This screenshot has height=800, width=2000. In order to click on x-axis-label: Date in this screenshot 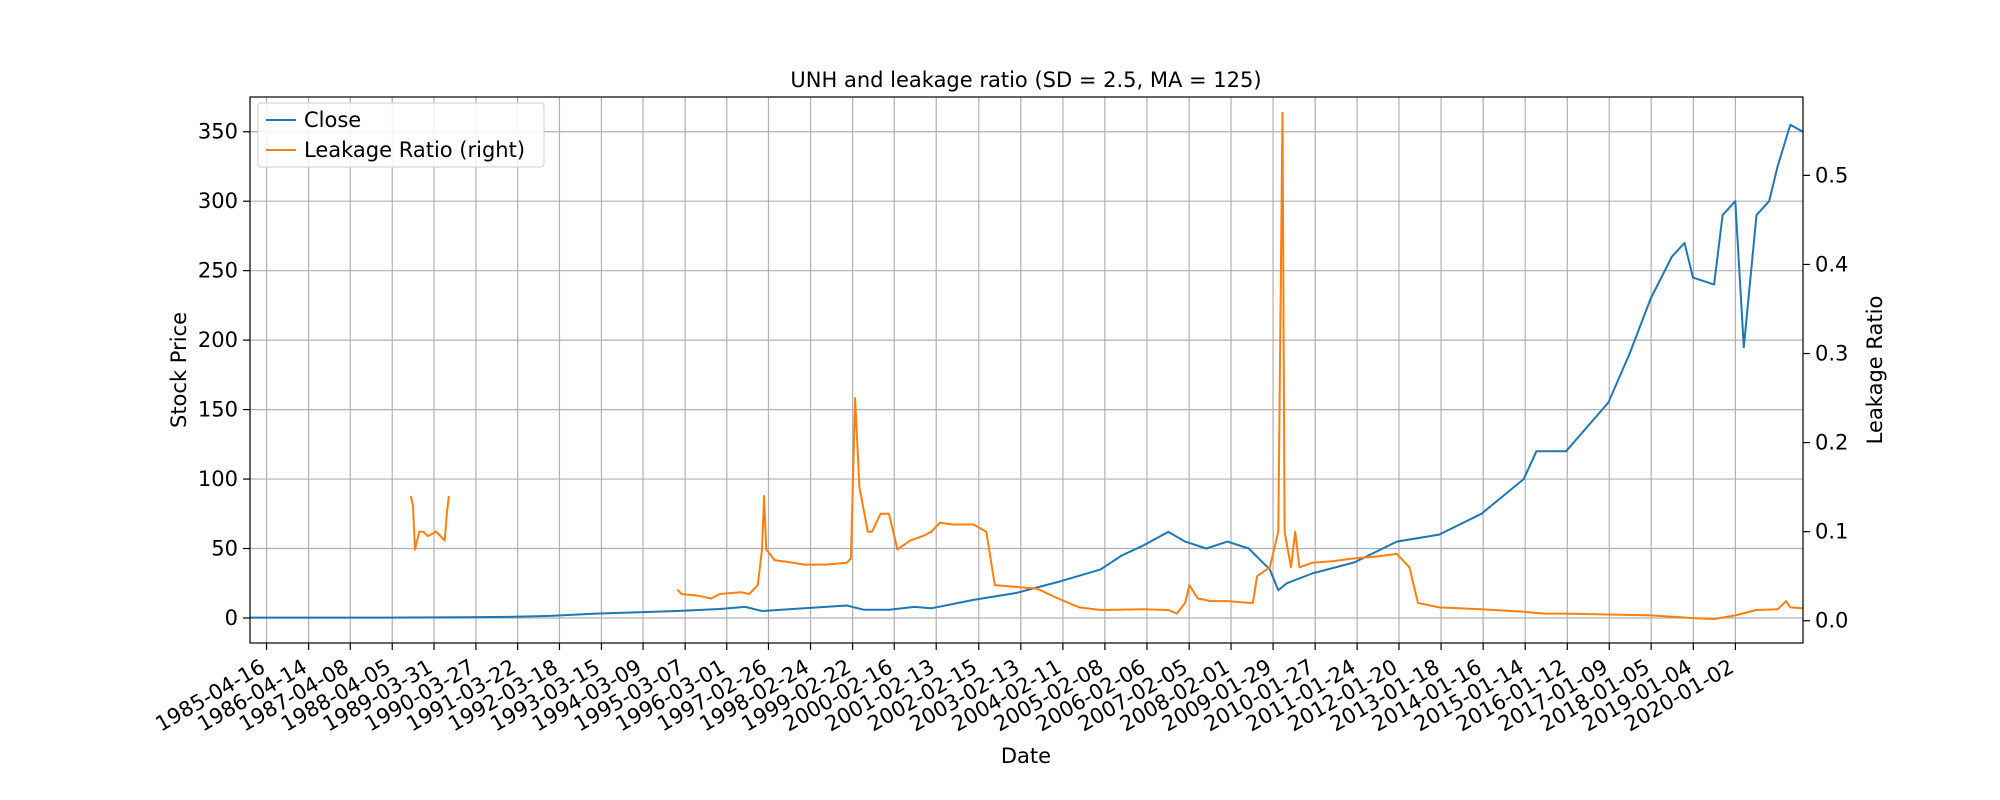, I will do `click(1026, 756)`.